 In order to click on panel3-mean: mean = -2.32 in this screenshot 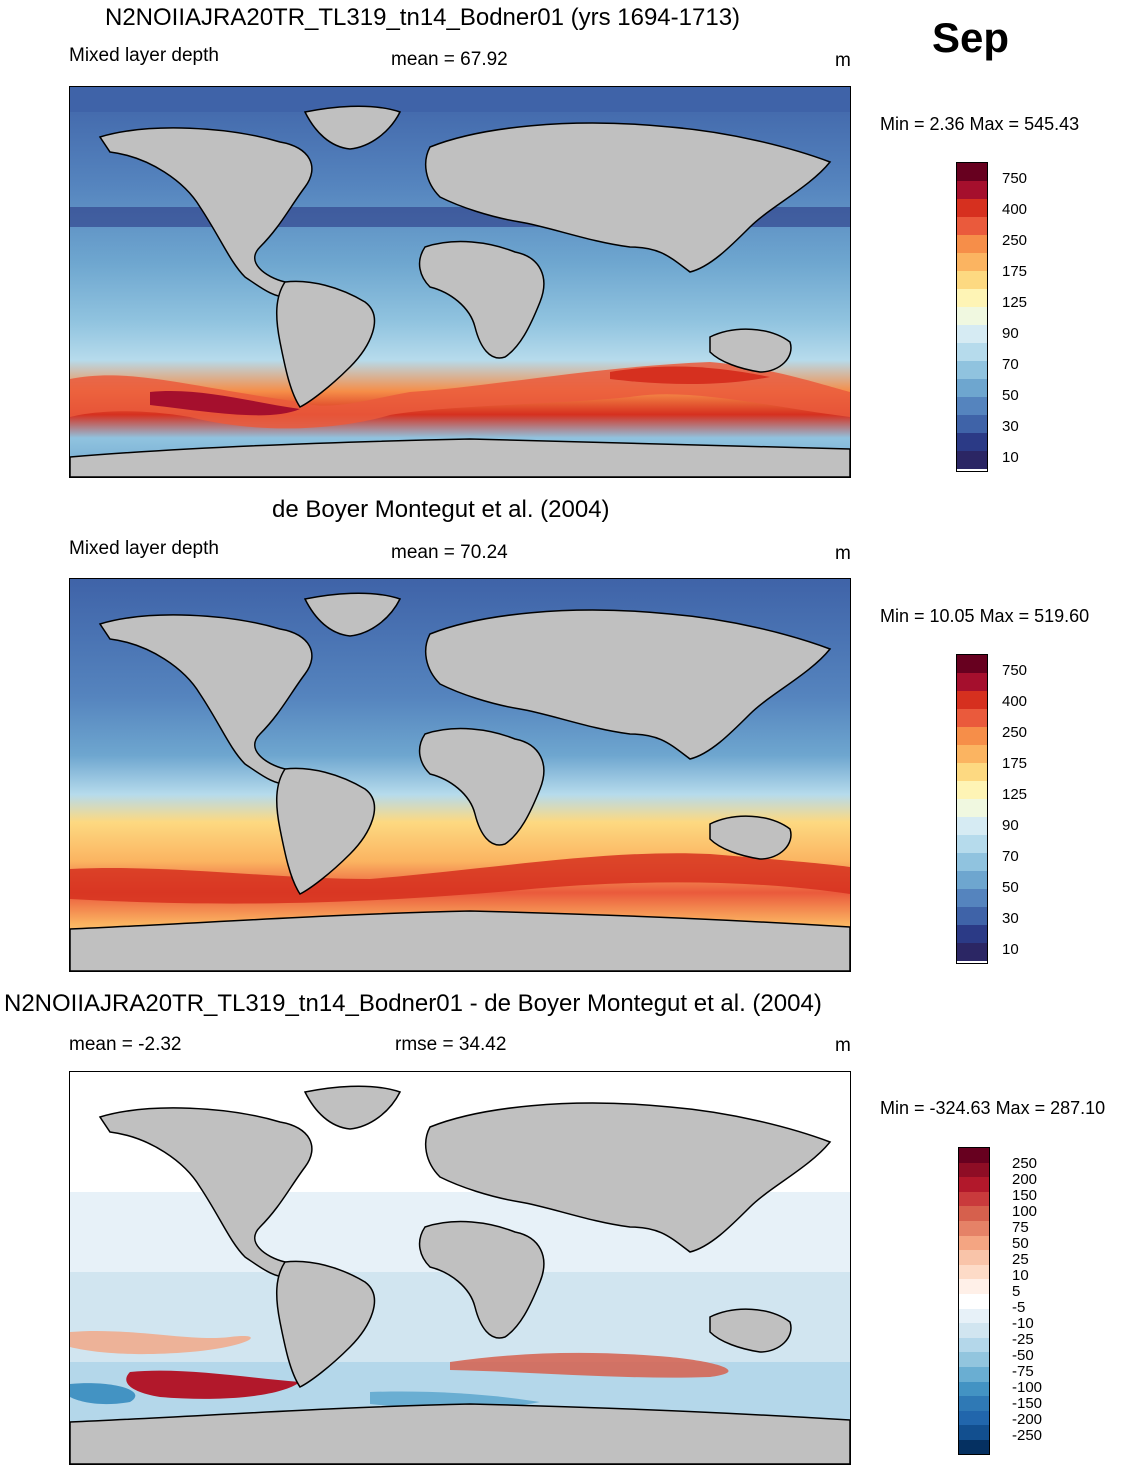, I will do `click(125, 1044)`.